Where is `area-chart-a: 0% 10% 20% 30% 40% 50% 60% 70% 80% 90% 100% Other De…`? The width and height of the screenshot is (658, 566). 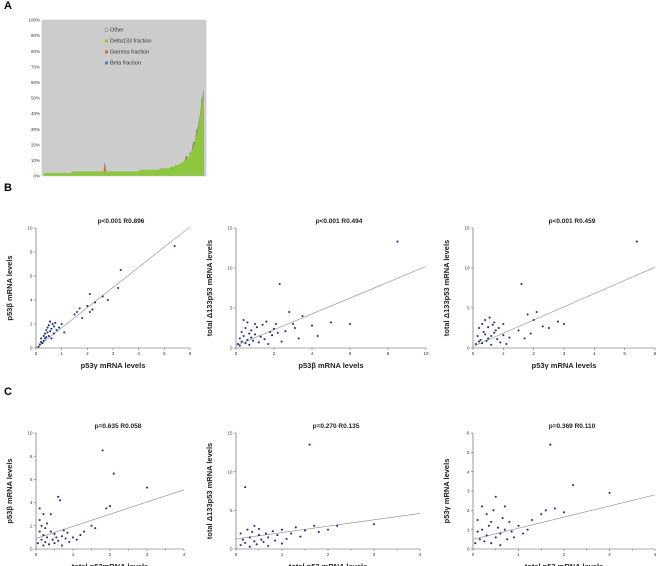
area-chart-a: 0% 10% 20% 30% 40% 50% 60% 70% 80% 90% 100% Other De… is located at coordinates (117, 98).